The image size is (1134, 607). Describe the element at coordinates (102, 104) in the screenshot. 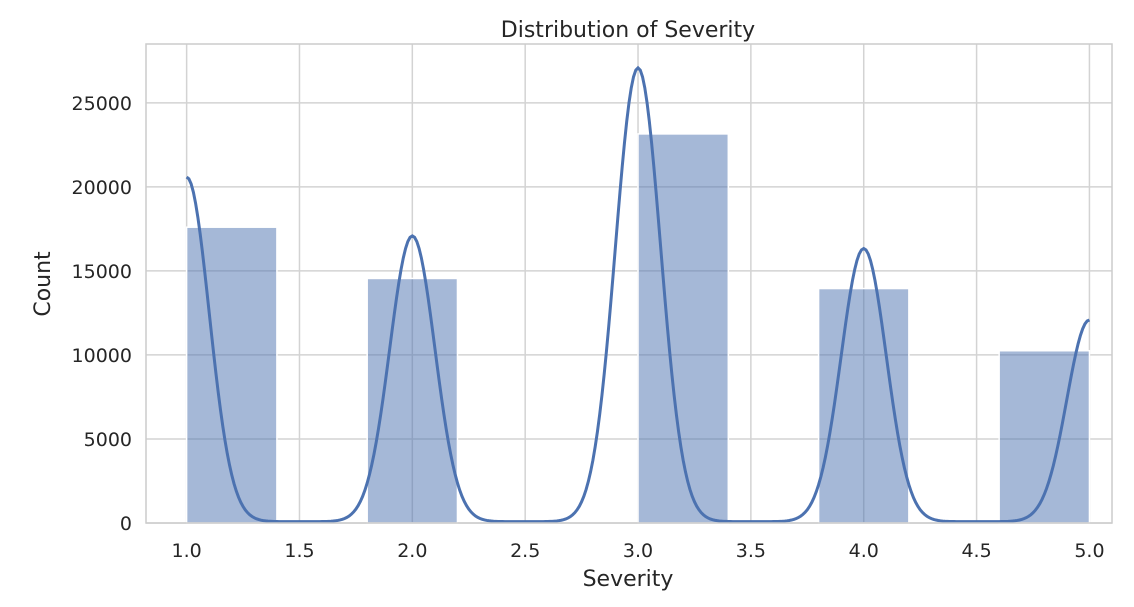

I see `y-tick-label: 25000` at that location.